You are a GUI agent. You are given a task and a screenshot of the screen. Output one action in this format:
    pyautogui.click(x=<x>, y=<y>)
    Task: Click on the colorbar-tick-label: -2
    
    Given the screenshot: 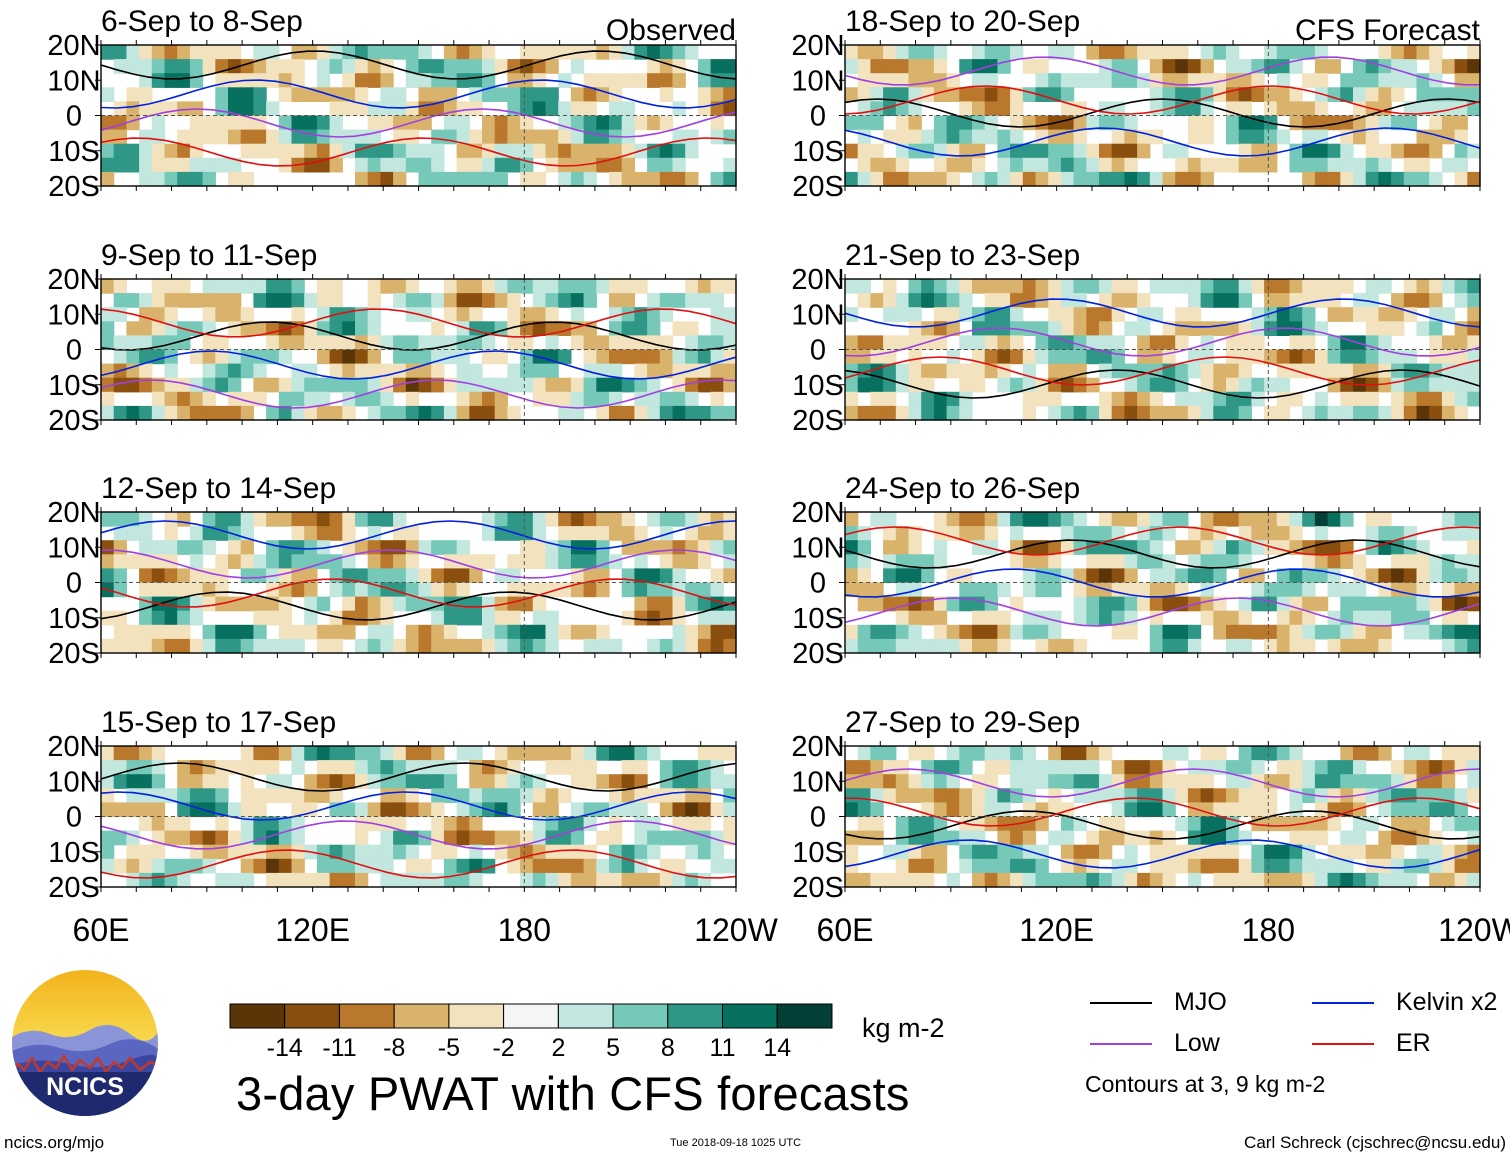 What is the action you would take?
    pyautogui.click(x=503, y=1048)
    